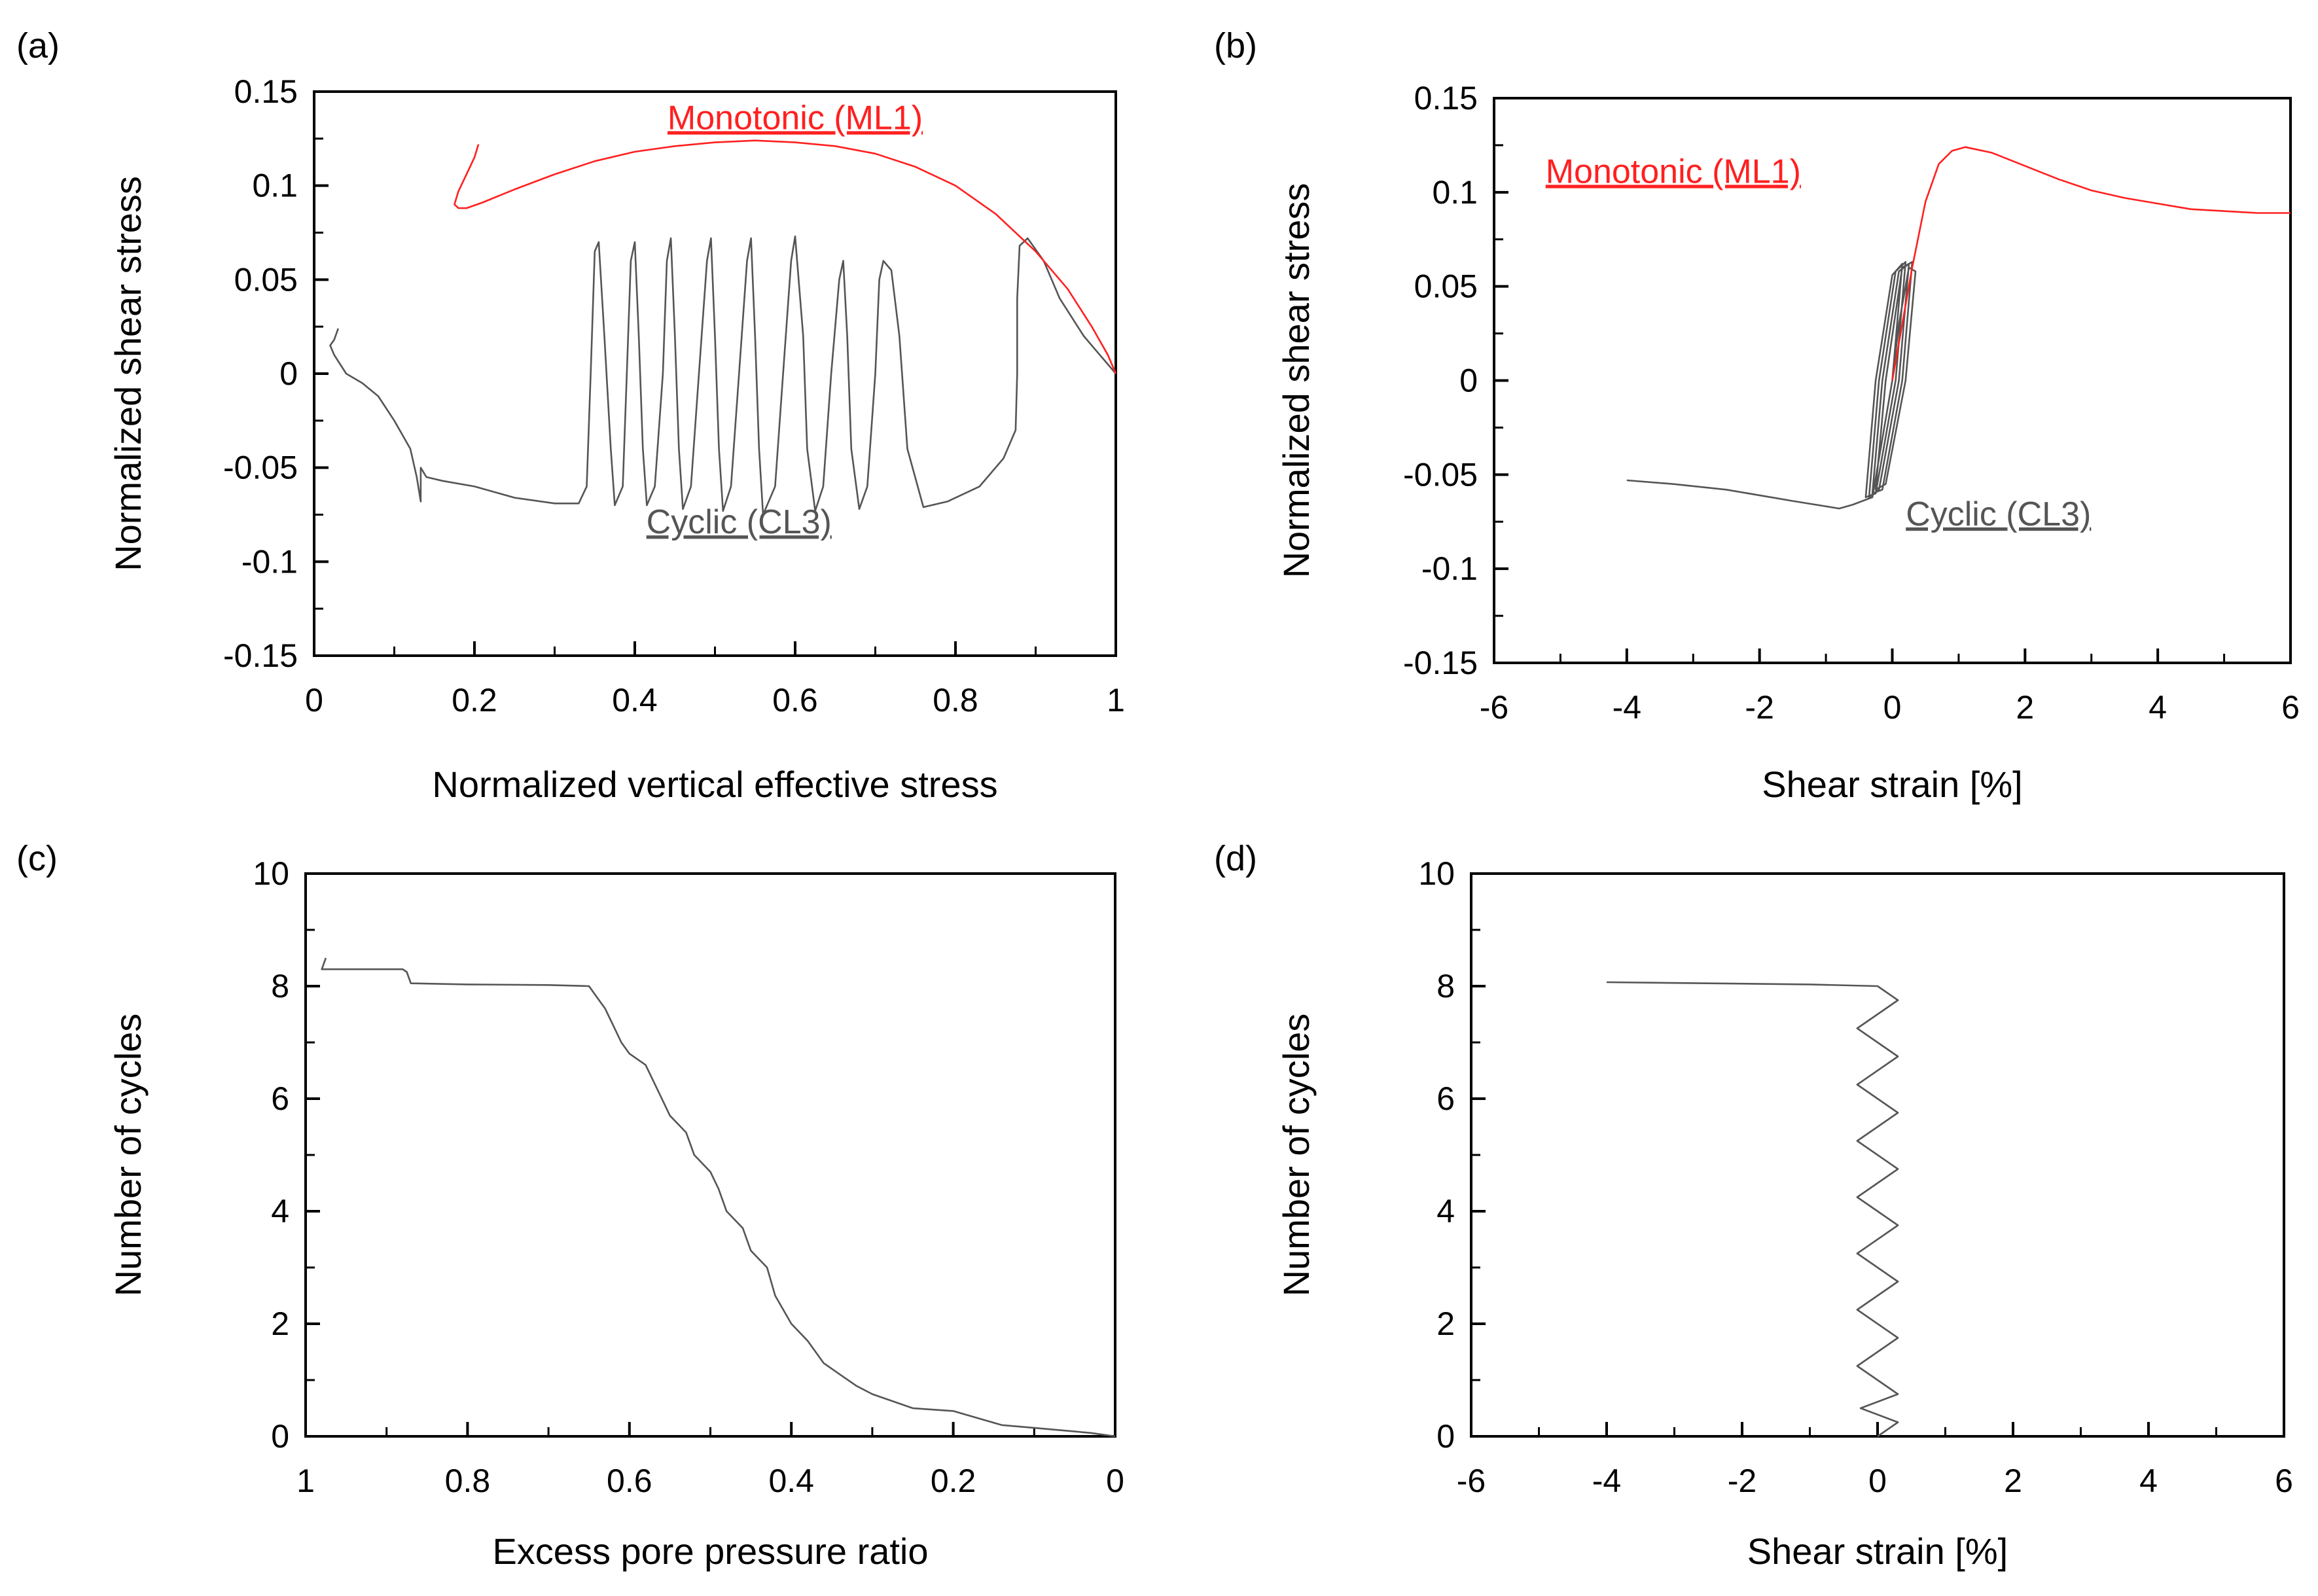 The image size is (2318, 1596). Describe the element at coordinates (1235, 46) in the screenshot. I see `panel-label: (b)` at that location.